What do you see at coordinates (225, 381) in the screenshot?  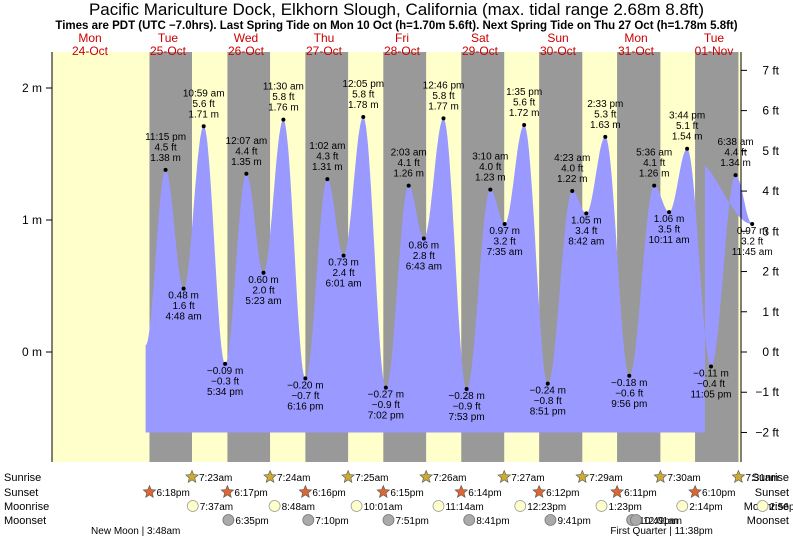 I see `tide-feet: −0.3 ft` at bounding box center [225, 381].